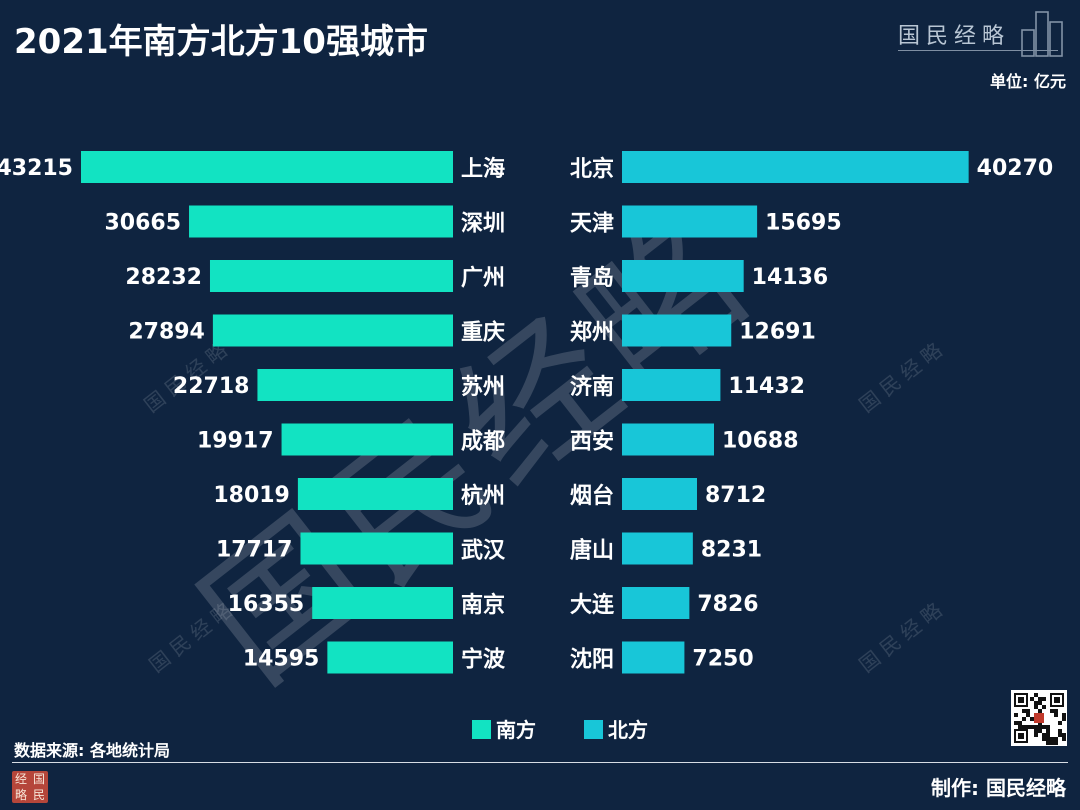 The image size is (1080, 810). I want to click on value-label-south-2: 28232, so click(163, 277).